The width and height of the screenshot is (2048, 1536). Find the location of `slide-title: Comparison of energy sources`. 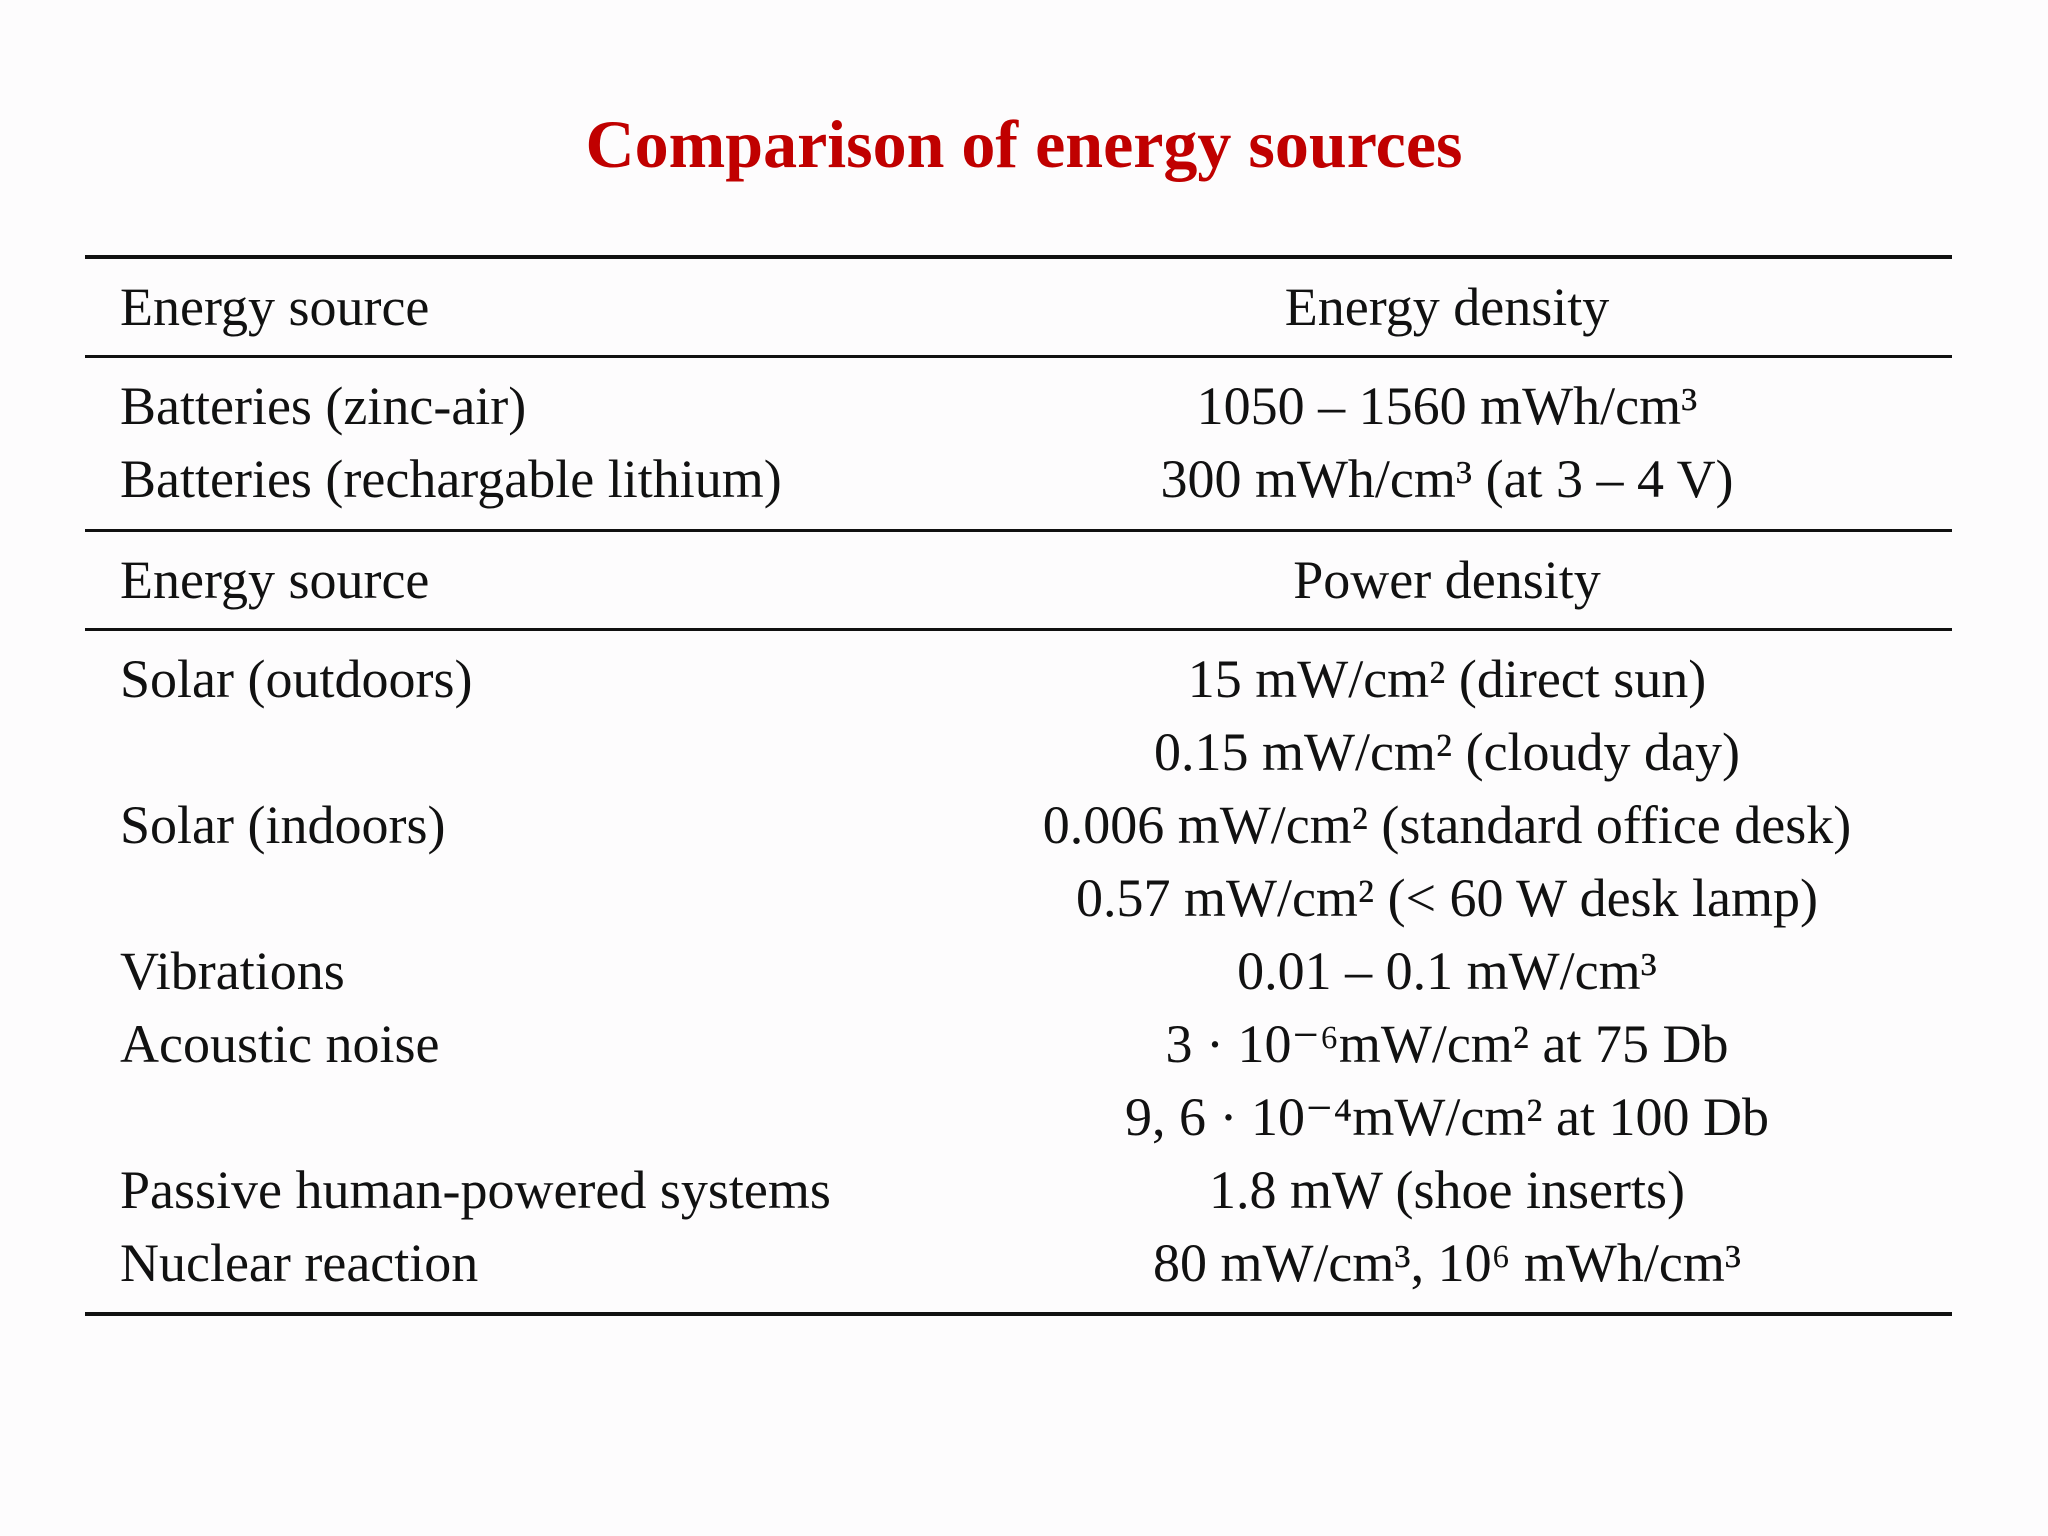

slide-title: Comparison of energy sources is located at coordinates (1024, 144).